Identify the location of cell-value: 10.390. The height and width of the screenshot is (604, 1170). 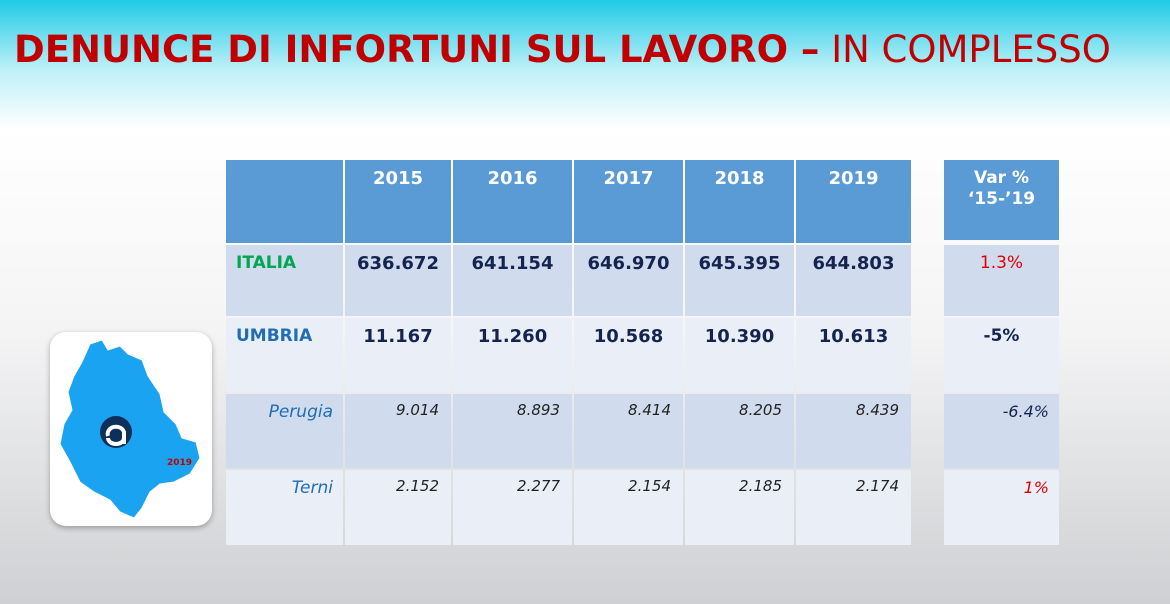
(739, 336).